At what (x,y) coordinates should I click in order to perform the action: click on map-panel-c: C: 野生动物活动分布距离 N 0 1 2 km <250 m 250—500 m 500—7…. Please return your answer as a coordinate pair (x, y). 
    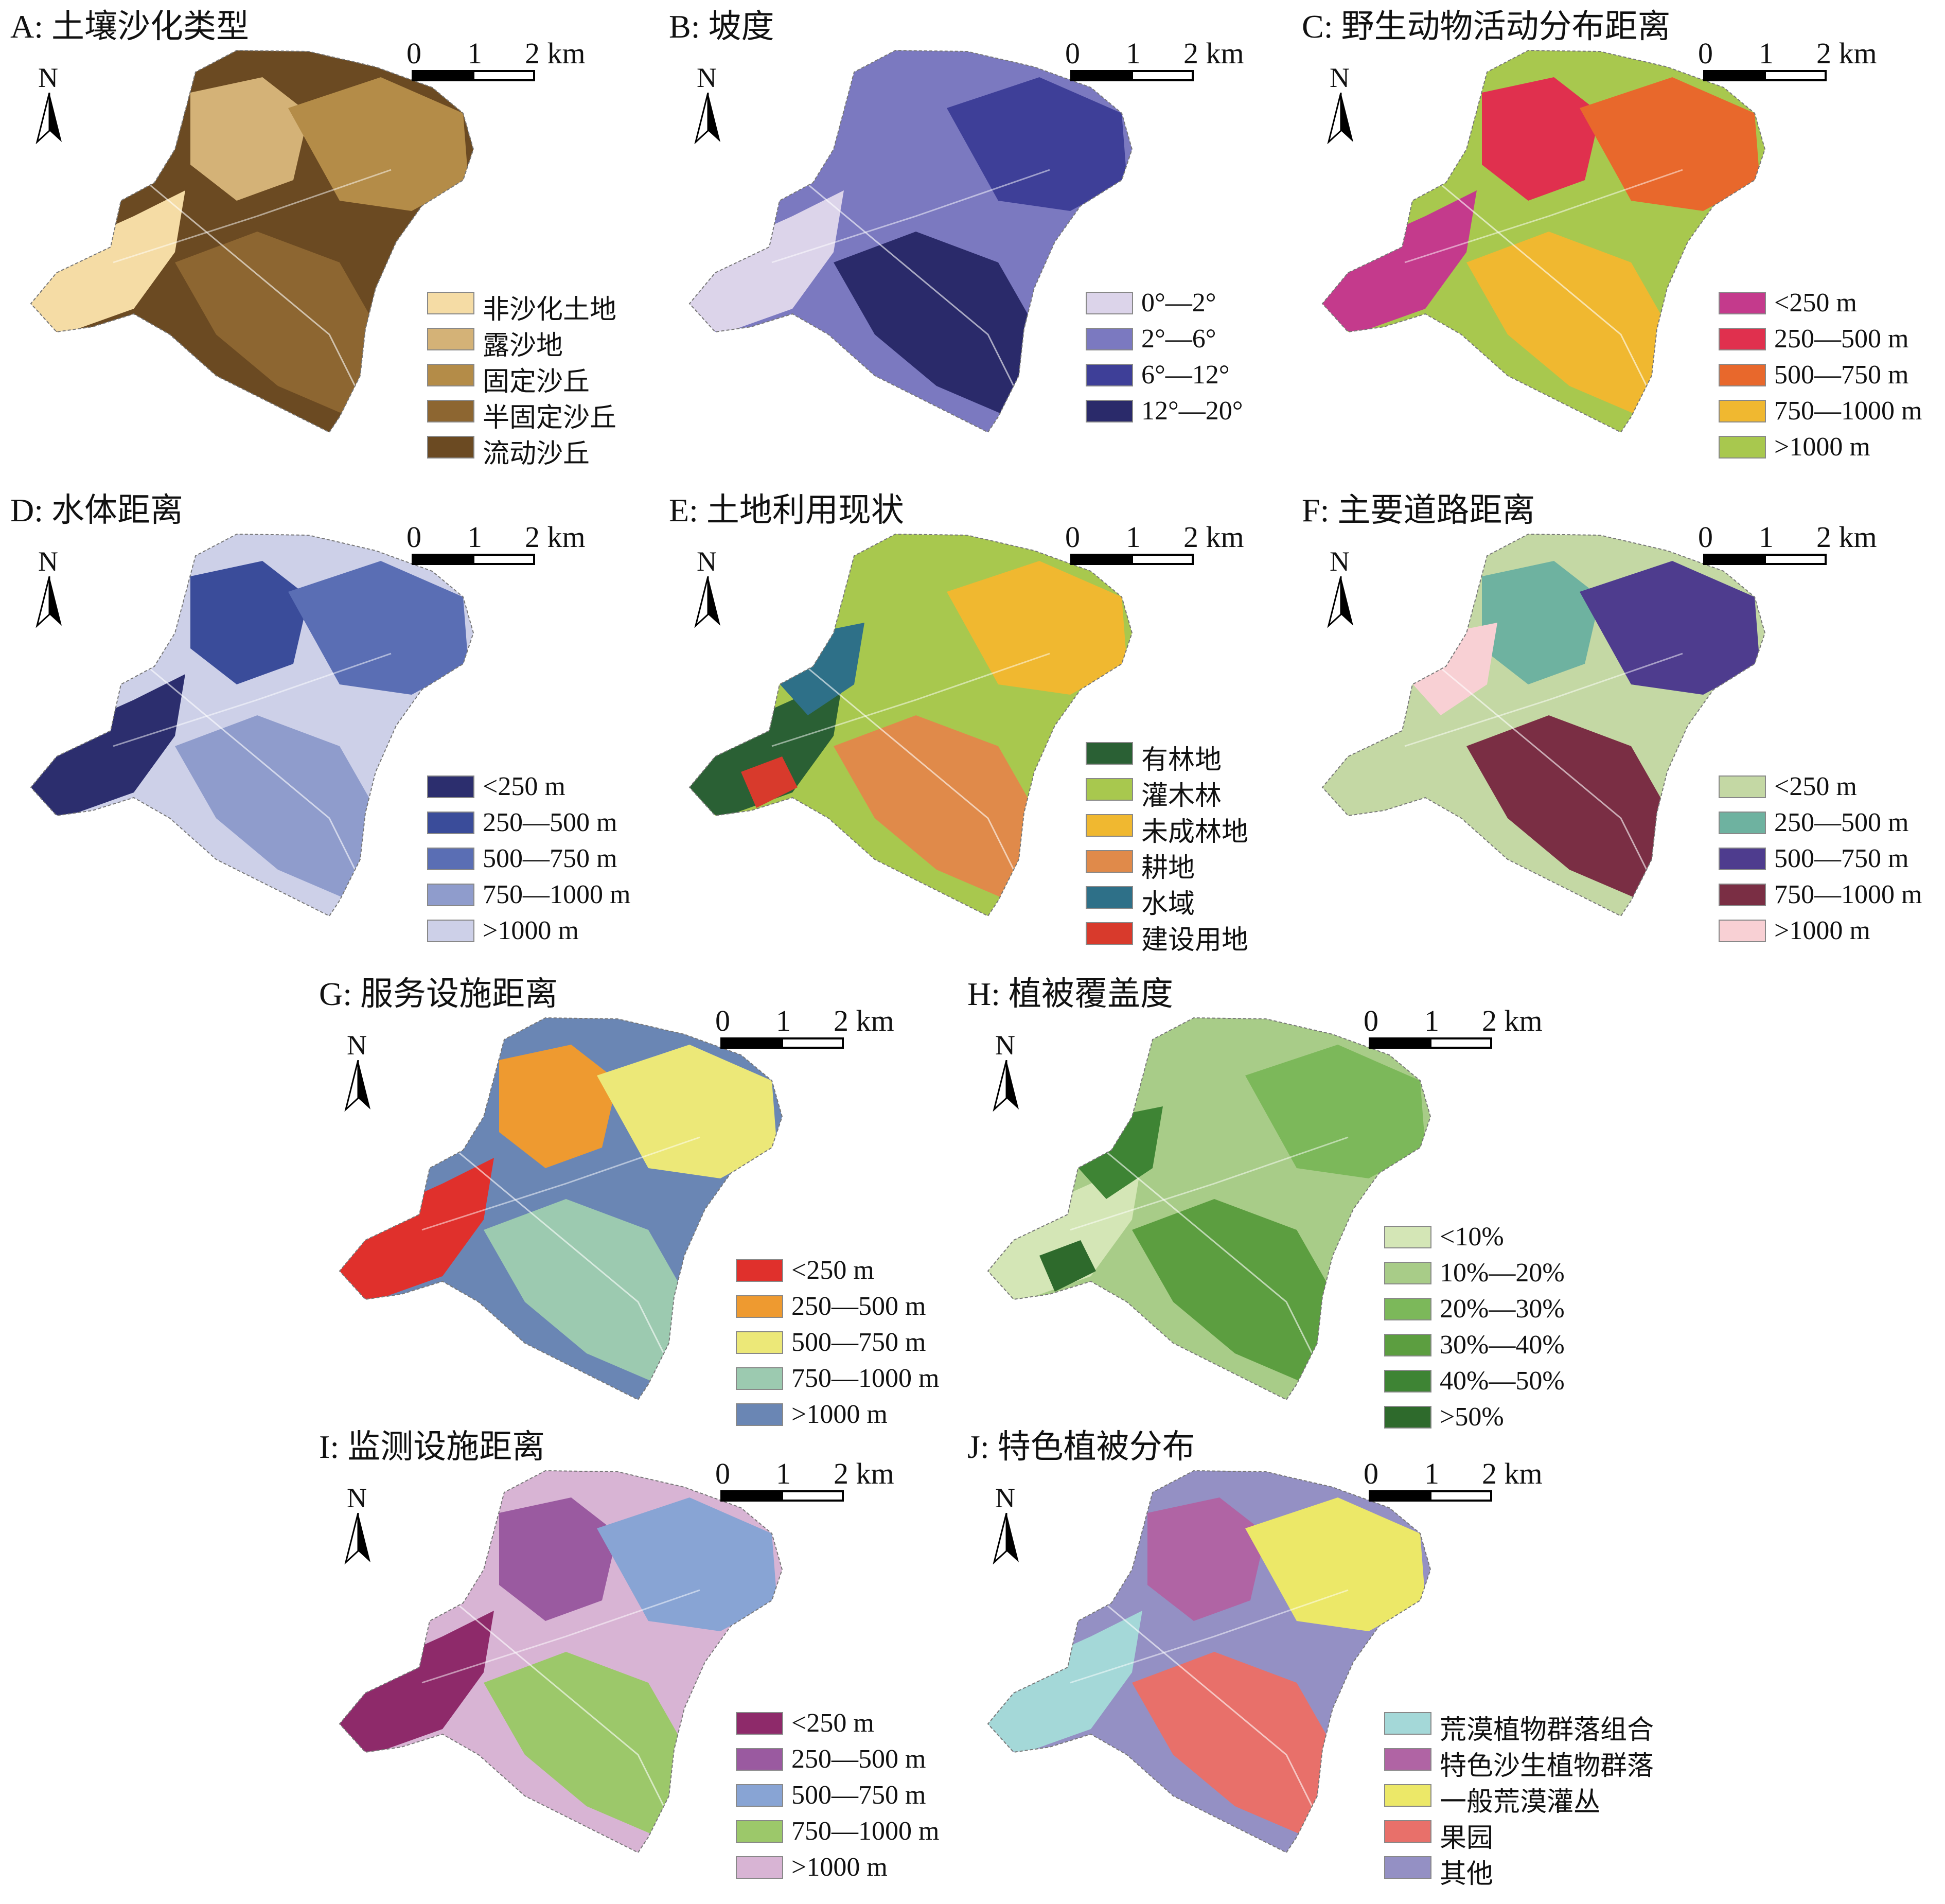
    Looking at the image, I should click on (1616, 242).